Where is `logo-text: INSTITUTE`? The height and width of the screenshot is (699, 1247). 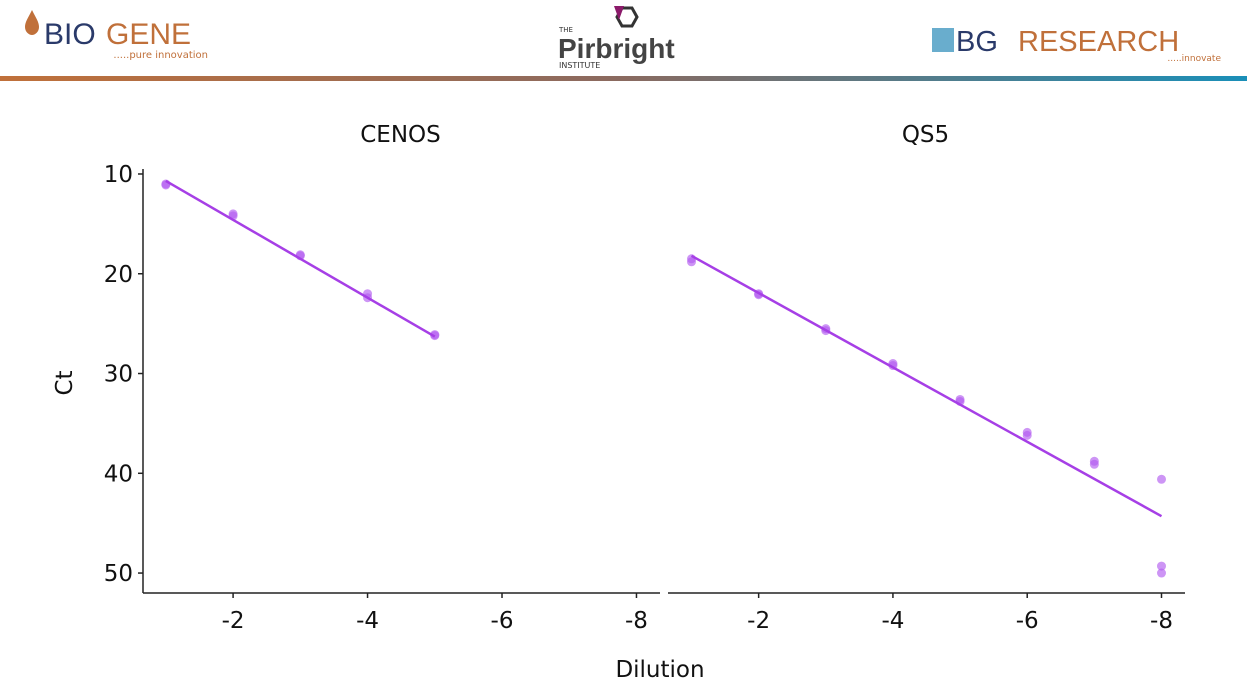
logo-text: INSTITUTE is located at coordinates (579, 65).